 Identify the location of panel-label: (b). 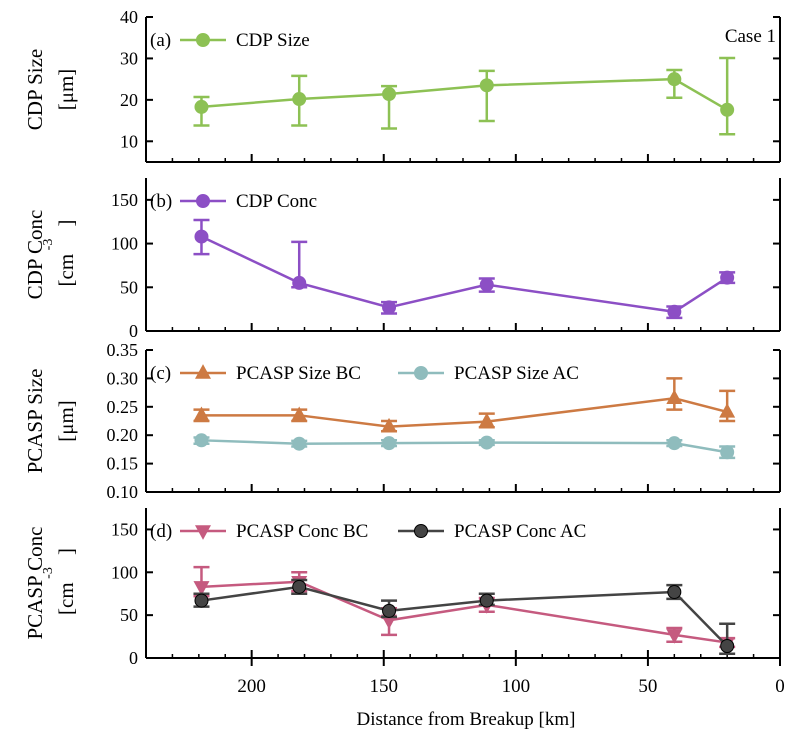
(161, 201).